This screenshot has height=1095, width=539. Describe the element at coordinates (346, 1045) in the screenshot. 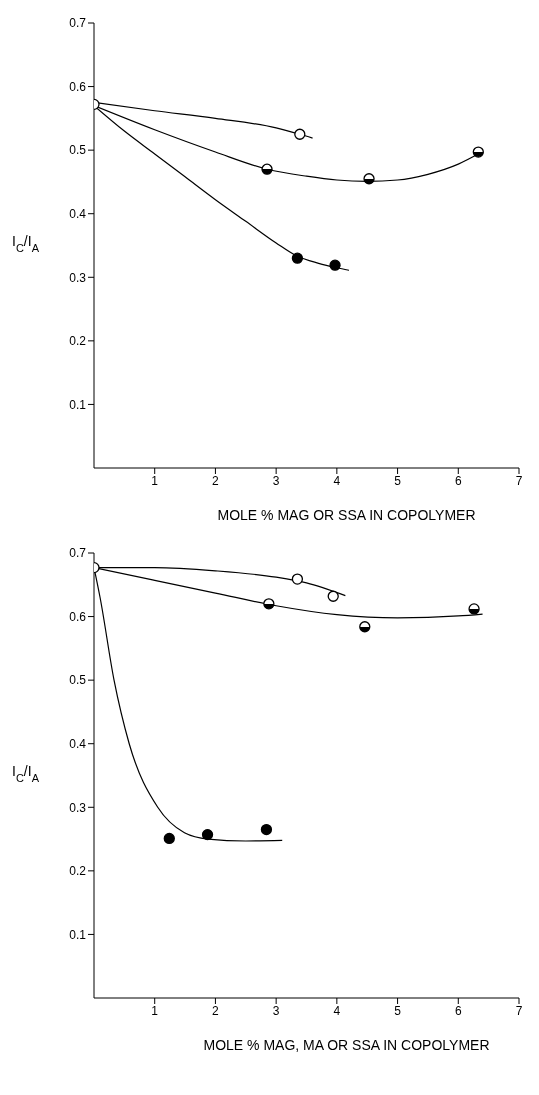

I see `x-axis-title: MOLE % MAG, MA OR SSA IN COPOLYMER` at that location.